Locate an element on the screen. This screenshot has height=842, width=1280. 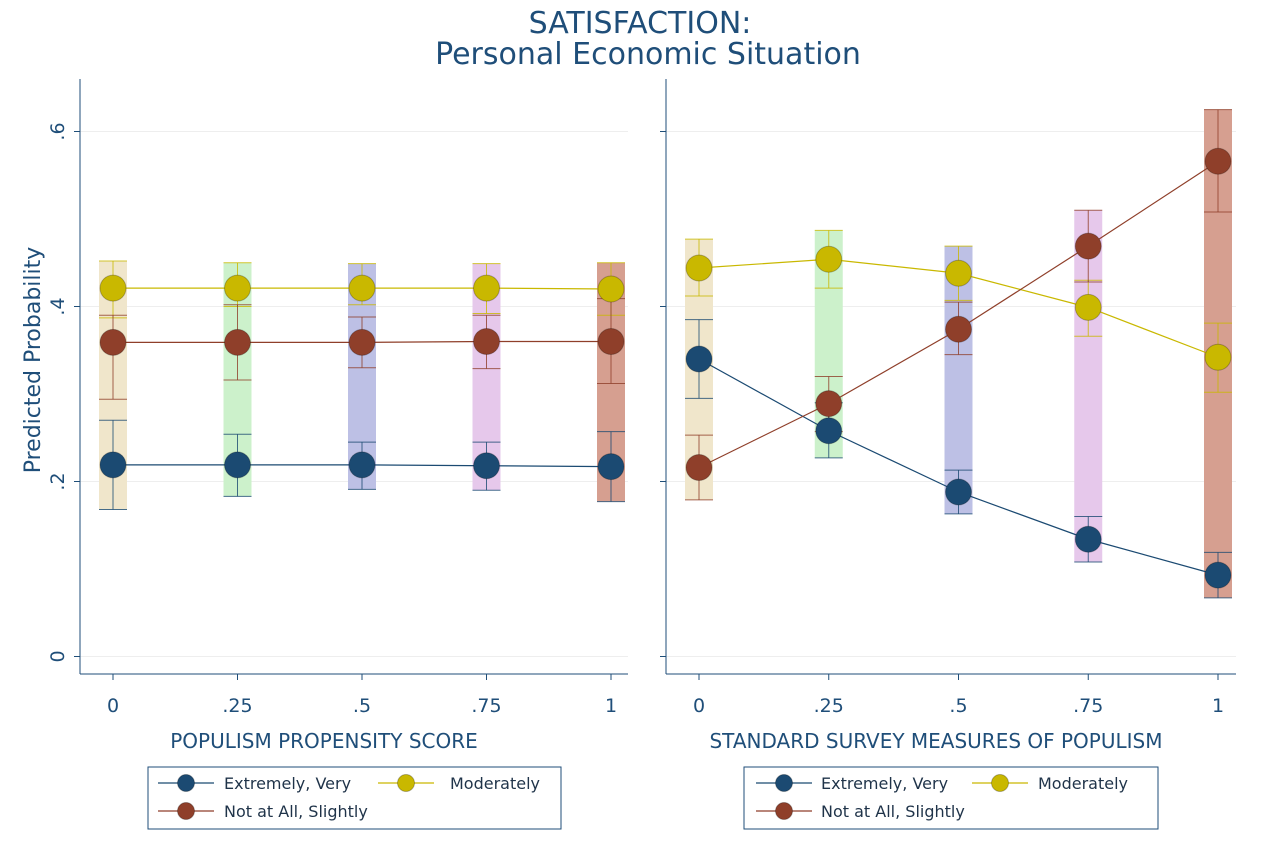
p1-legend-marker-moderately is located at coordinates (1000, 783).